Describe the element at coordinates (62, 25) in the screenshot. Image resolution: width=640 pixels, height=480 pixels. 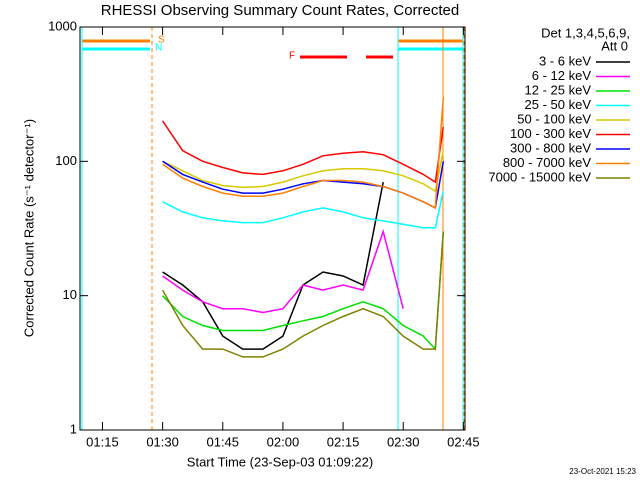
I see `y-tick-label: 1000` at that location.